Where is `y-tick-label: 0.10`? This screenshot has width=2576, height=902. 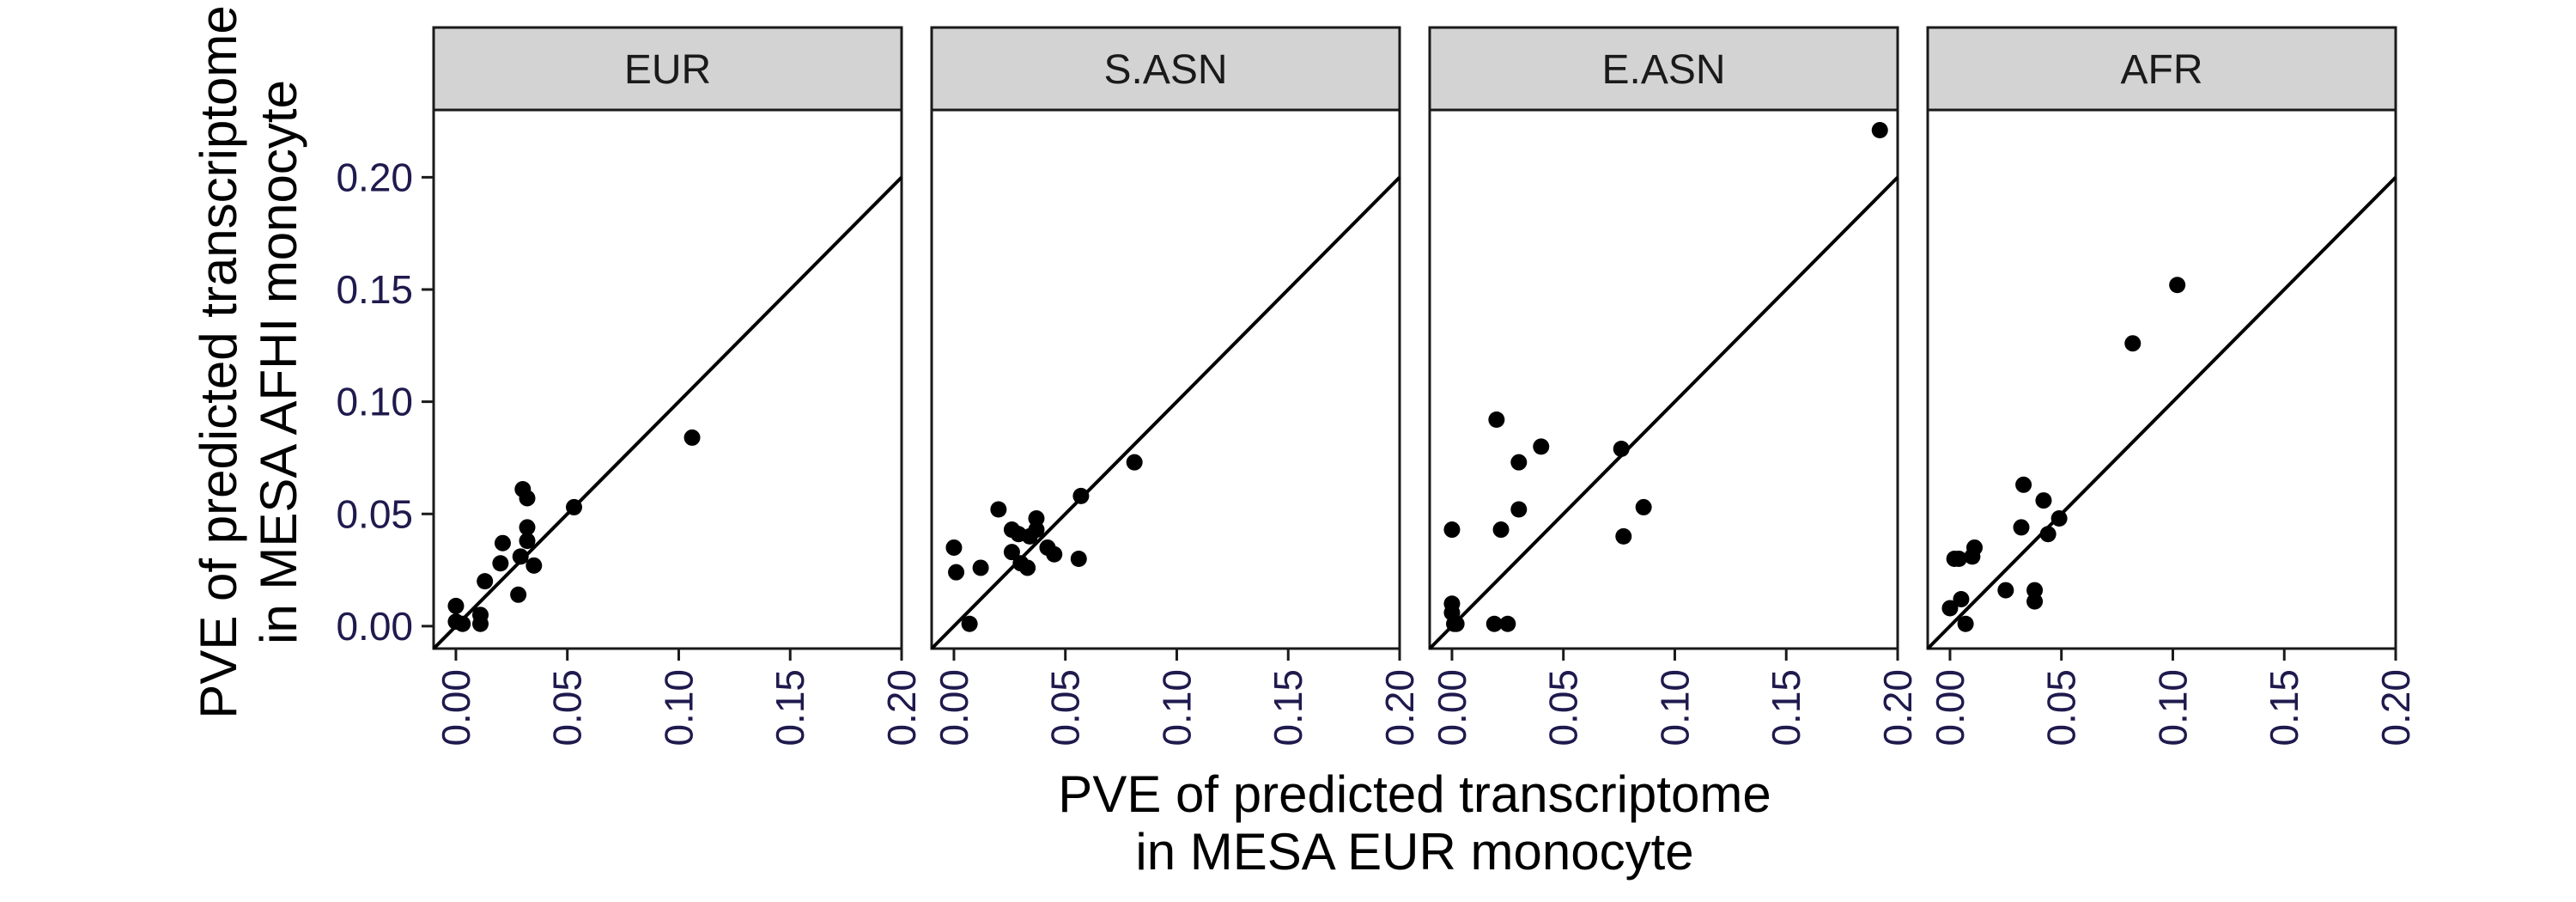 y-tick-label: 0.10 is located at coordinates (375, 402).